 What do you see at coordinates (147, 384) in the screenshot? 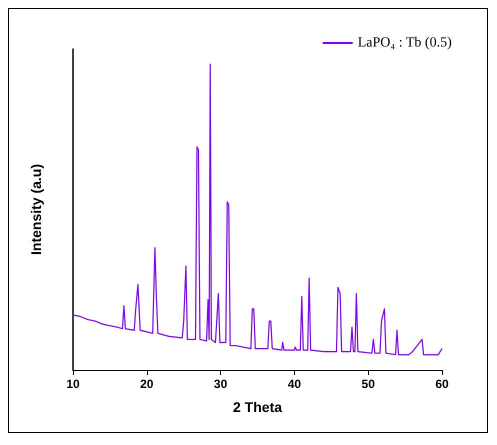
I see `x-tick-label: 20` at bounding box center [147, 384].